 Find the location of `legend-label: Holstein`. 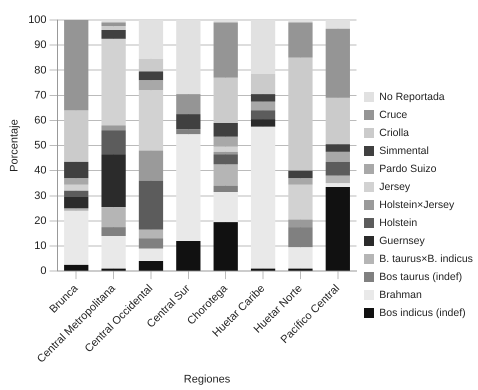

legend-label: Holstein is located at coordinates (398, 222).